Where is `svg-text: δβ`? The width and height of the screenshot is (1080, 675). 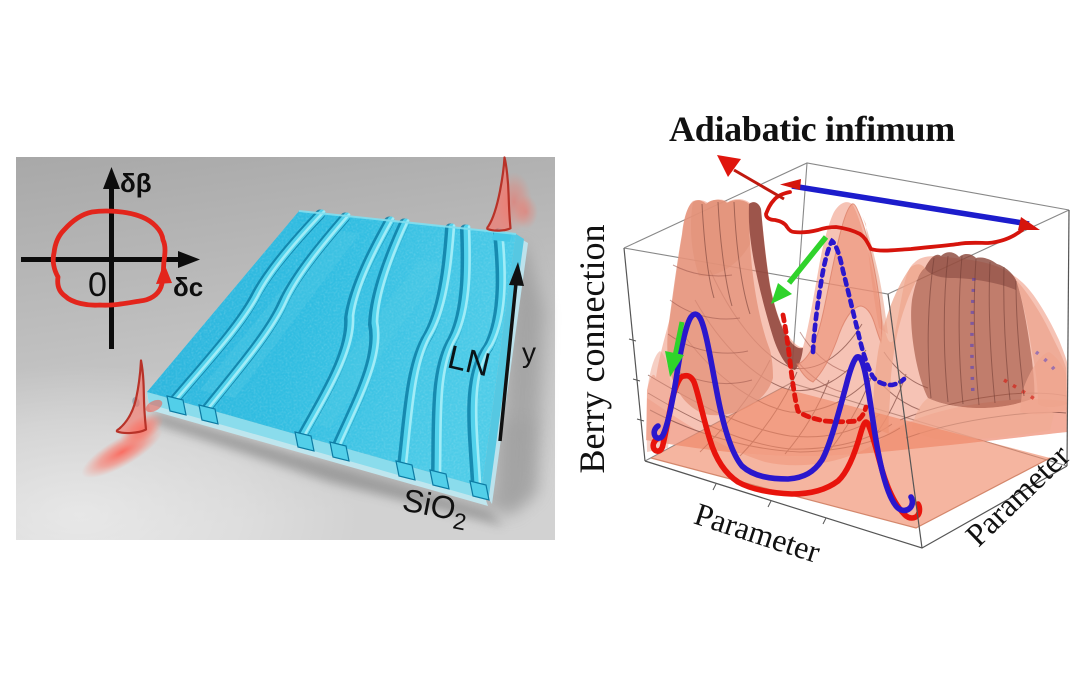 svg-text: δβ is located at coordinates (136, 183).